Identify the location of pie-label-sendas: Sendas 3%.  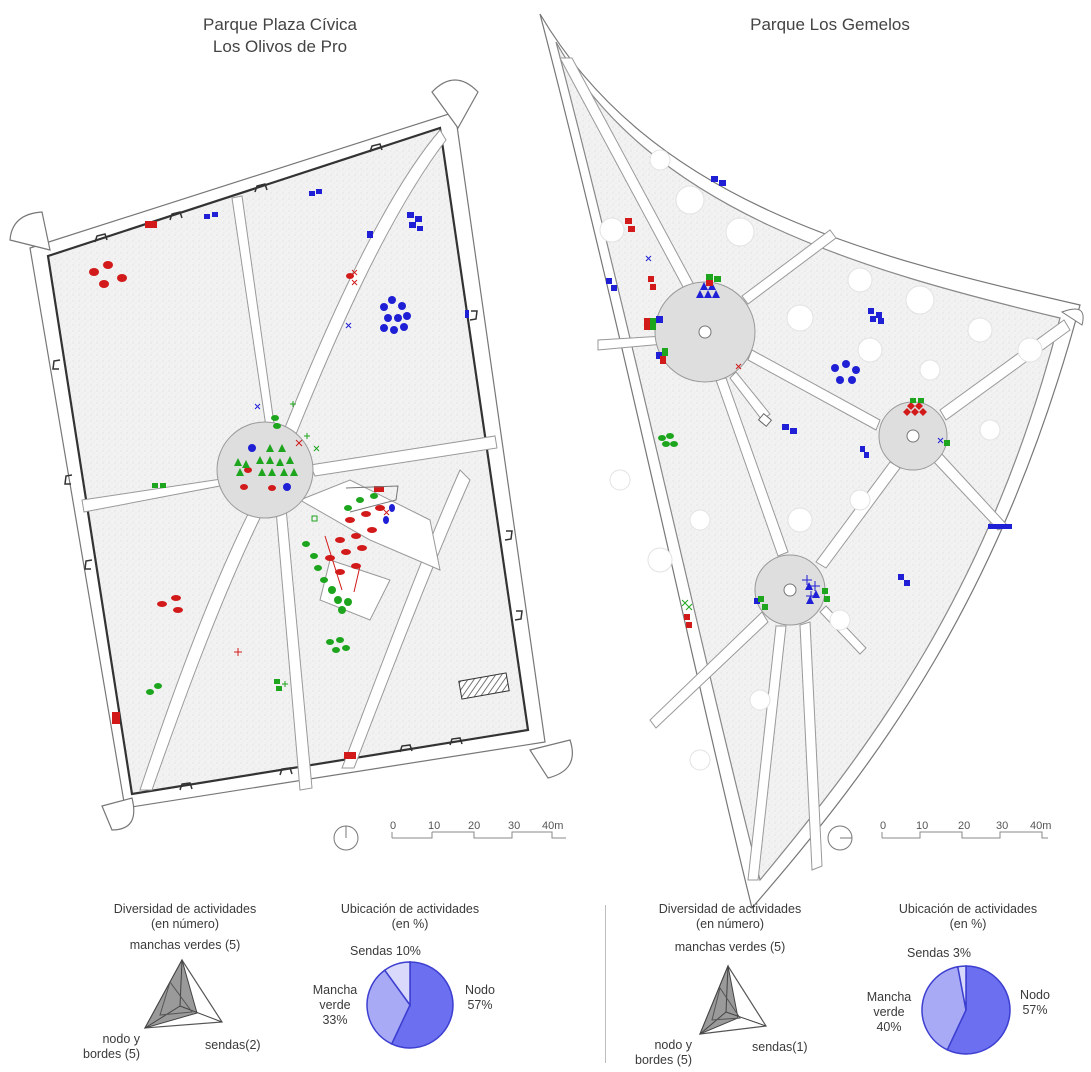
(939, 953).